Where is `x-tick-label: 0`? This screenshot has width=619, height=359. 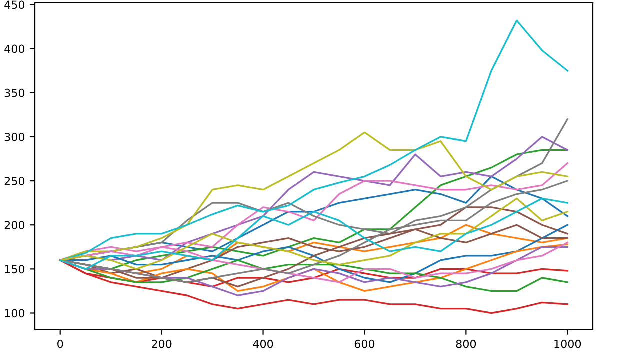
x-tick-label: 0 is located at coordinates (61, 344).